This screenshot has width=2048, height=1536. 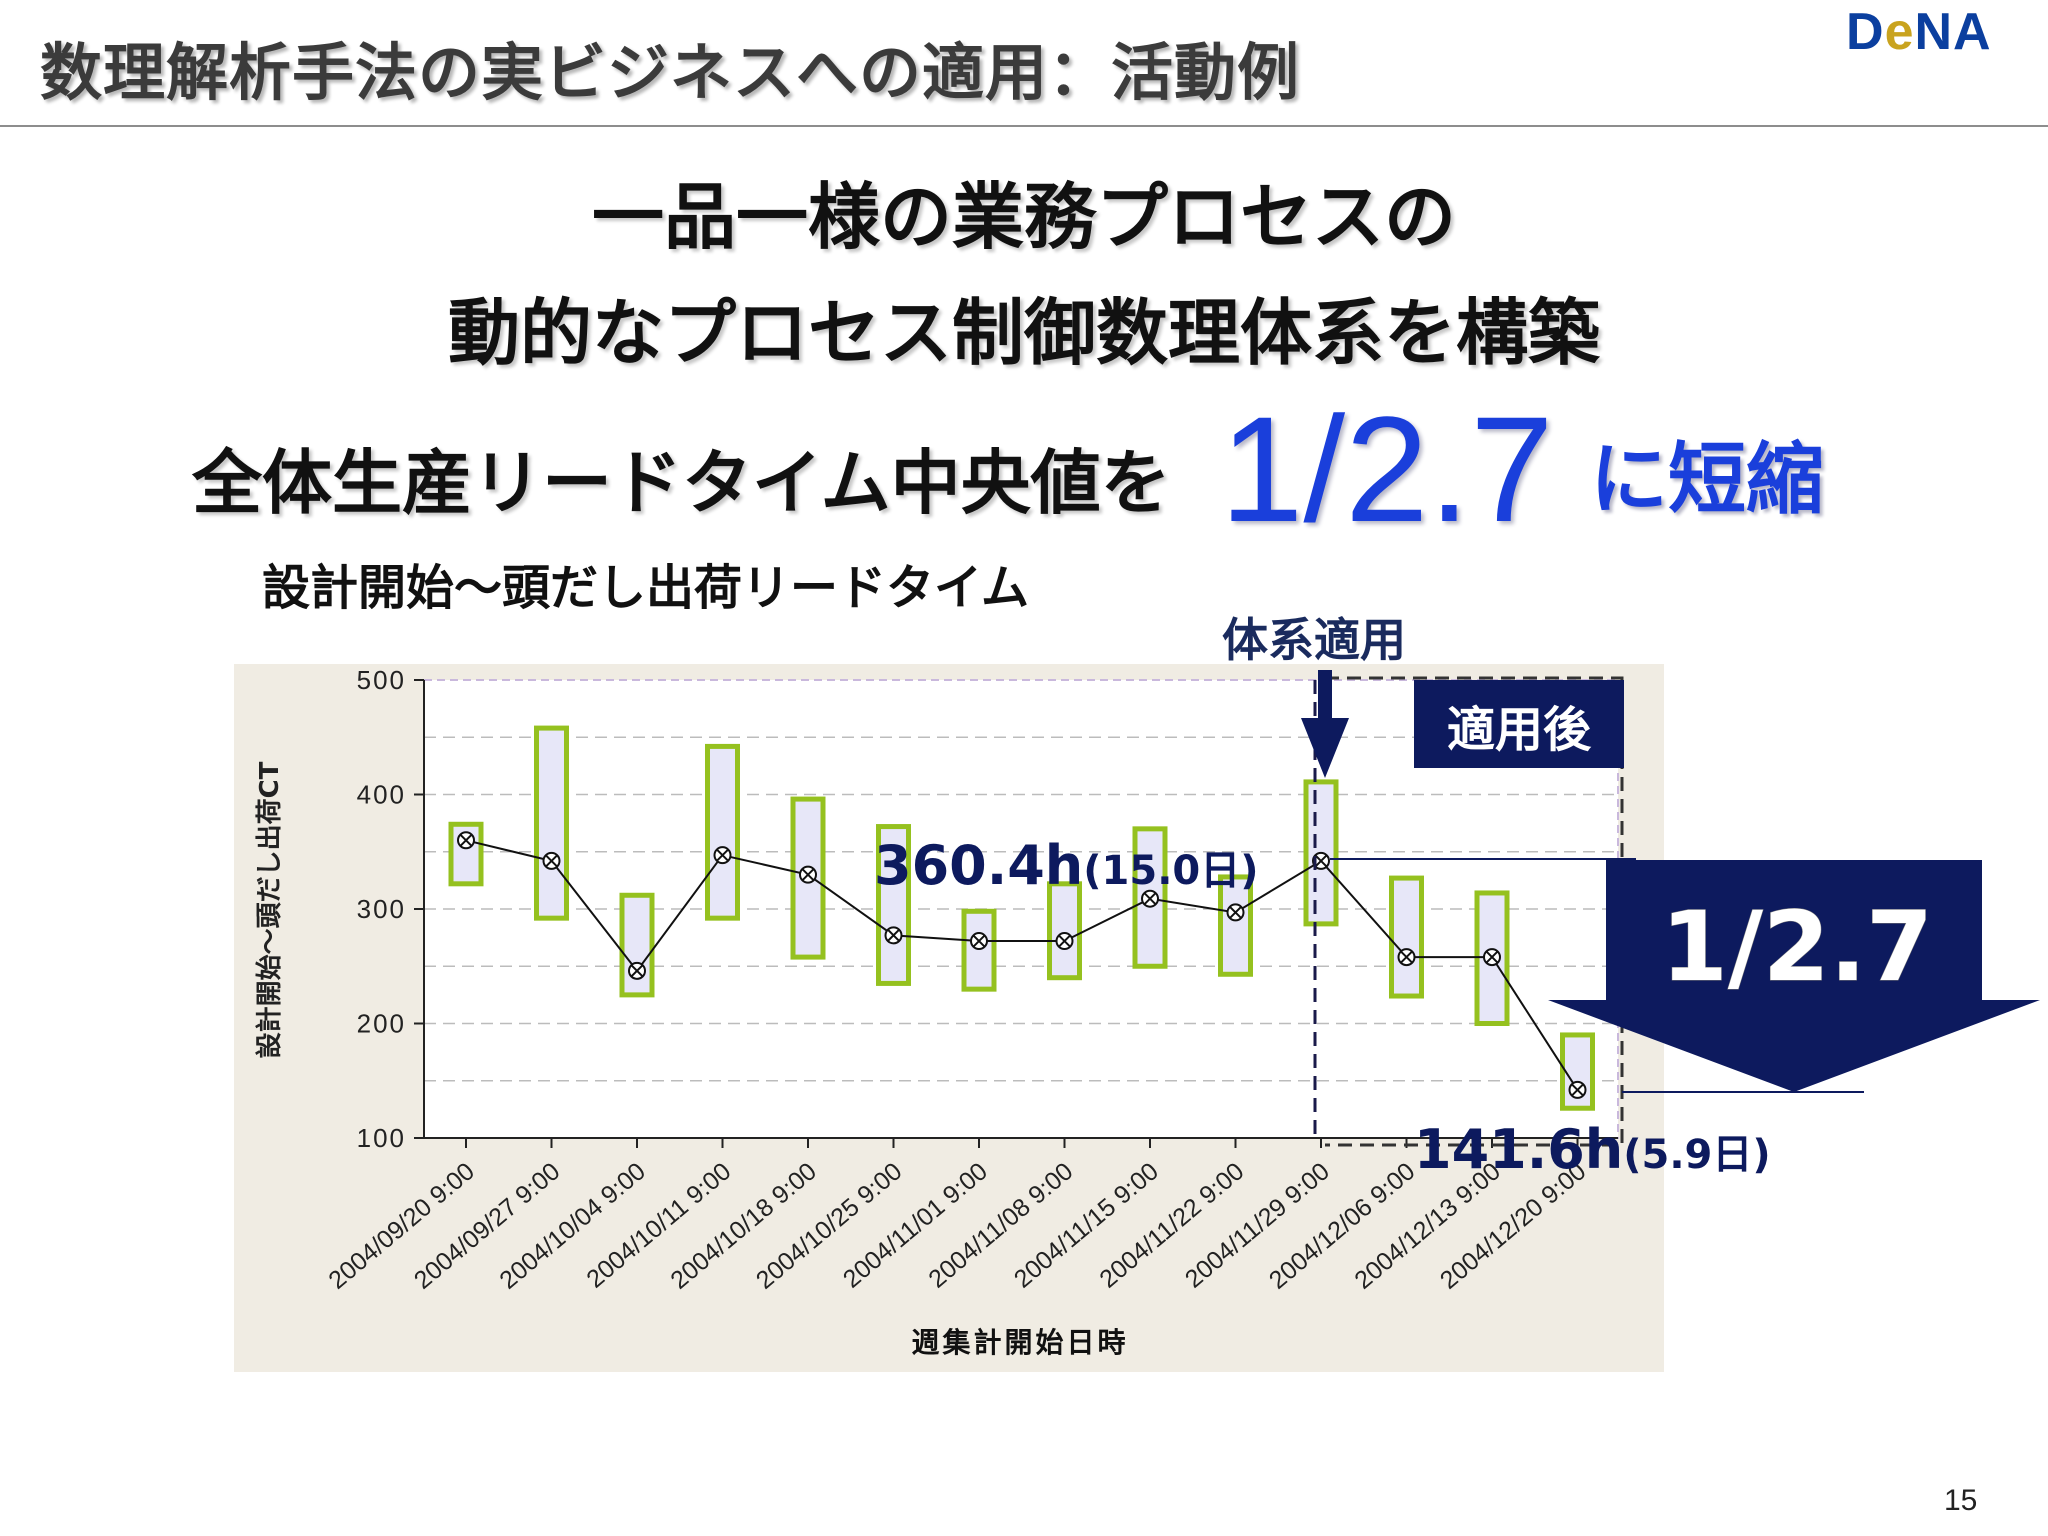 I want to click on x-tick-label: 2004/10/18 9:00, so click(x=743, y=1226).